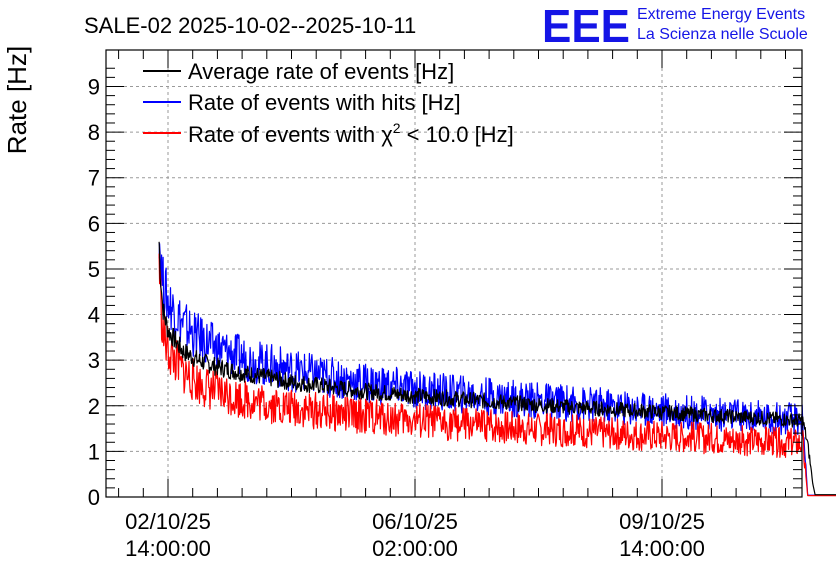 The width and height of the screenshot is (836, 572). I want to click on legend-label-chi2-main: Rate of events with χ, so click(290, 134).